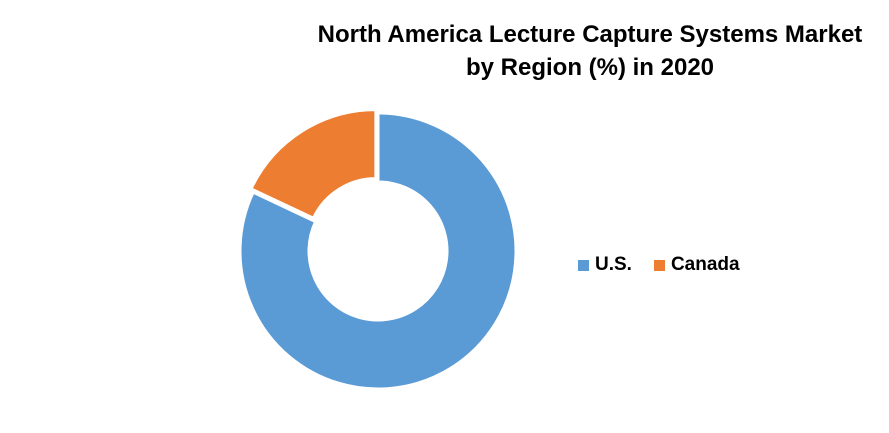  What do you see at coordinates (590, 67) in the screenshot?
I see `chart-title-line-2: by Region (%) in 2020` at bounding box center [590, 67].